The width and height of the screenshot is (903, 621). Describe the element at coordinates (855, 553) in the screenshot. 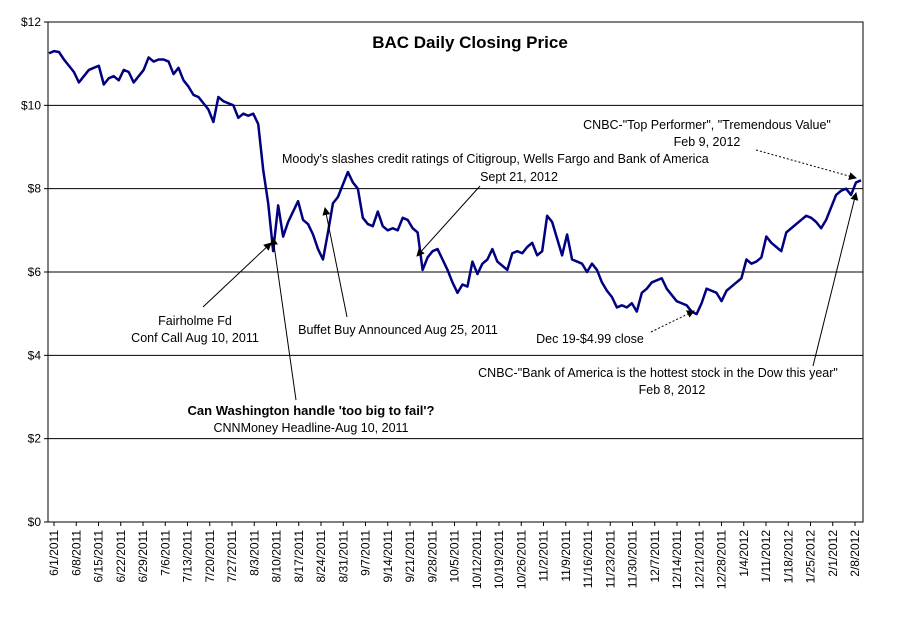

I see `x-tick-label: 2/8/2012` at that location.